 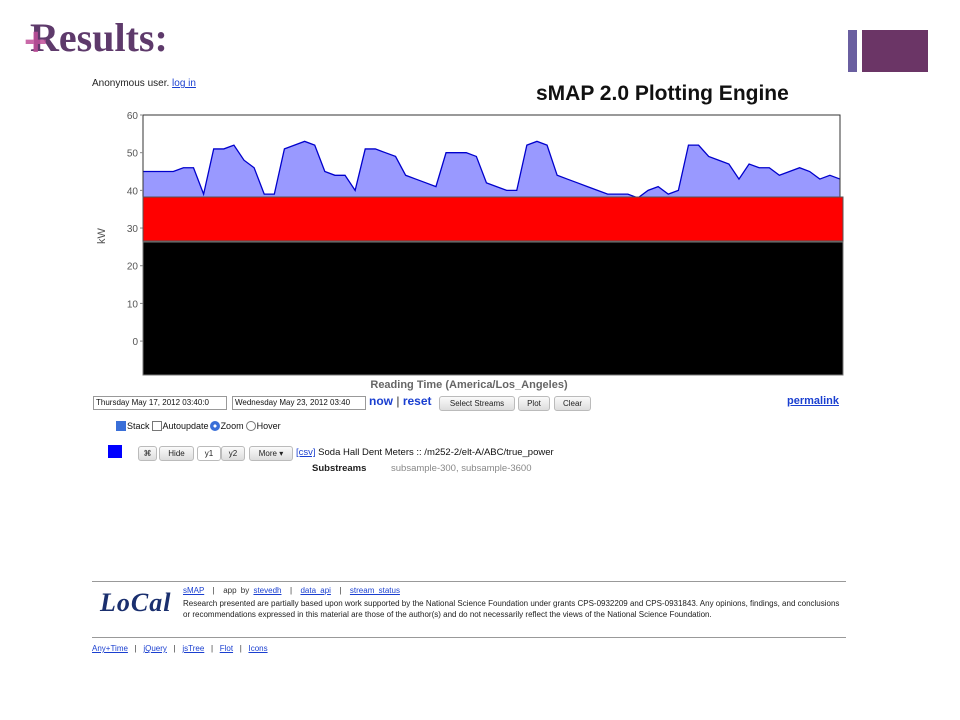 What do you see at coordinates (156, 426) in the screenshot?
I see `autoupdate-checkbox` at bounding box center [156, 426].